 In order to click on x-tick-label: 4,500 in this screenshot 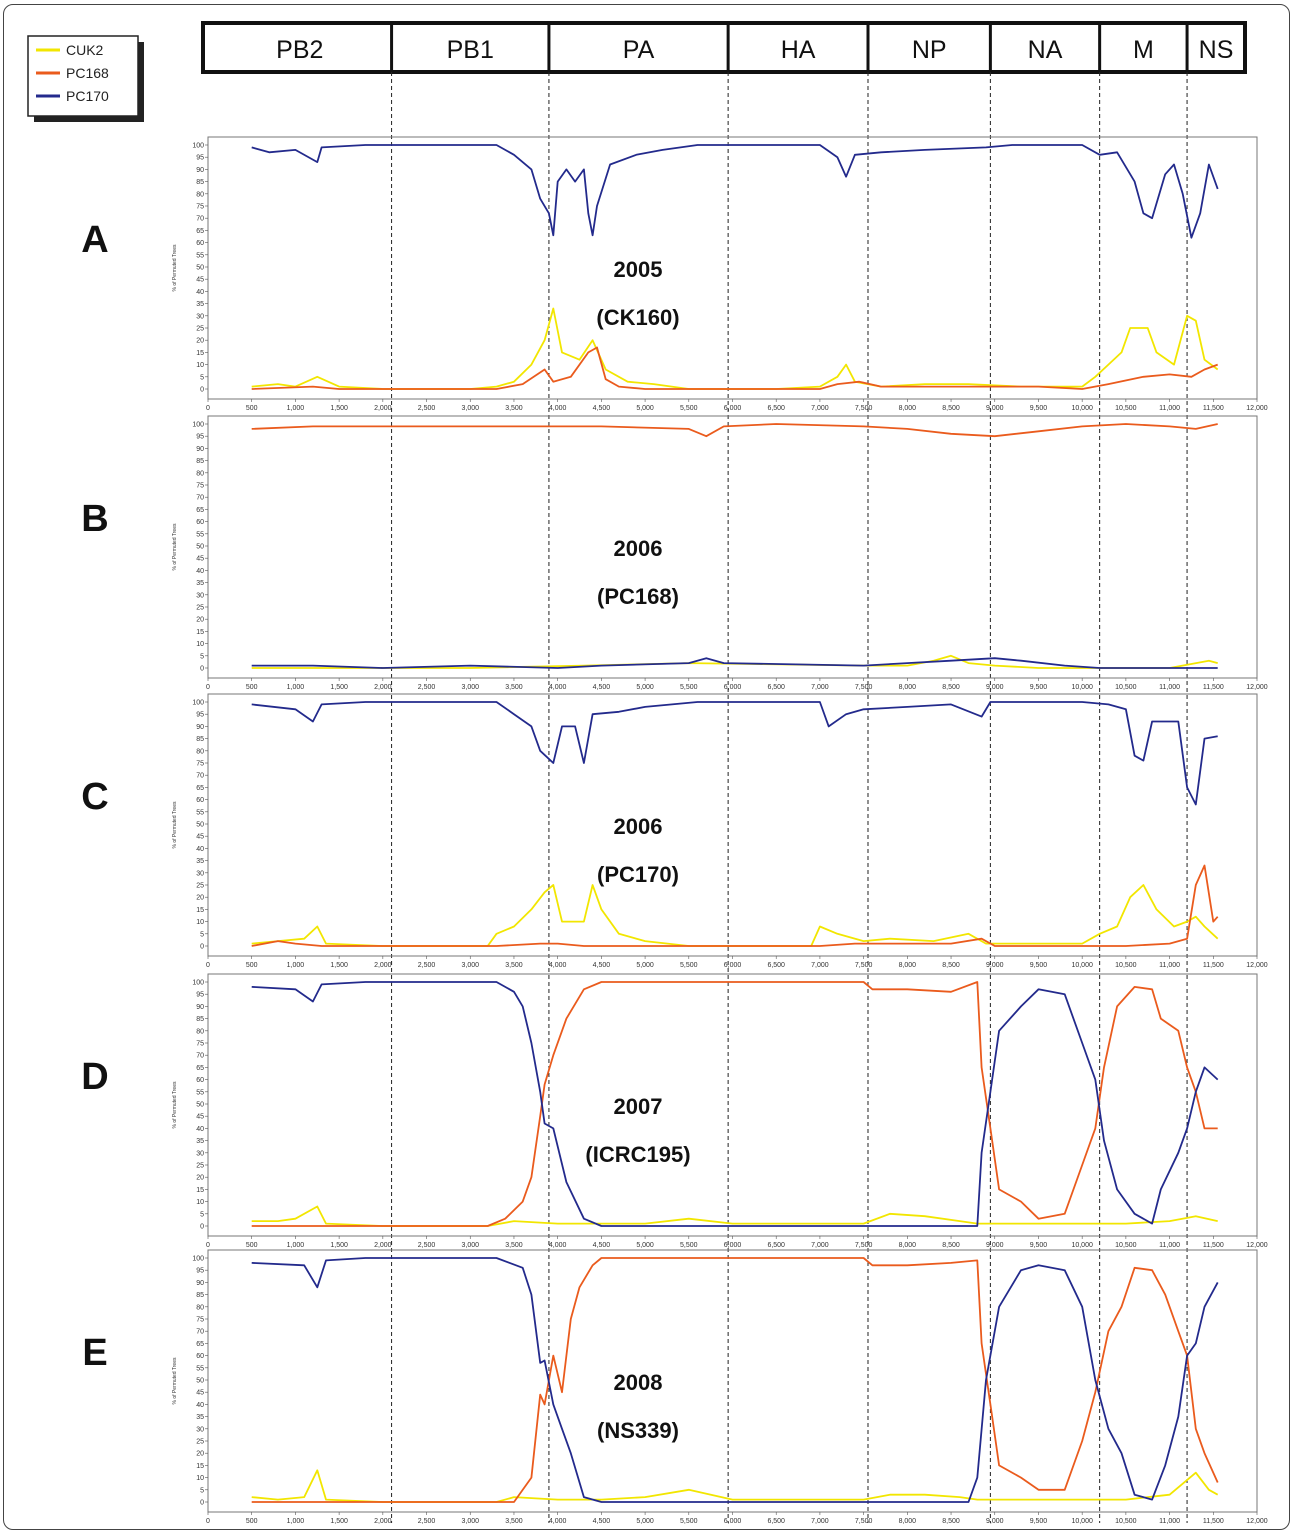, I will do `click(602, 408)`.